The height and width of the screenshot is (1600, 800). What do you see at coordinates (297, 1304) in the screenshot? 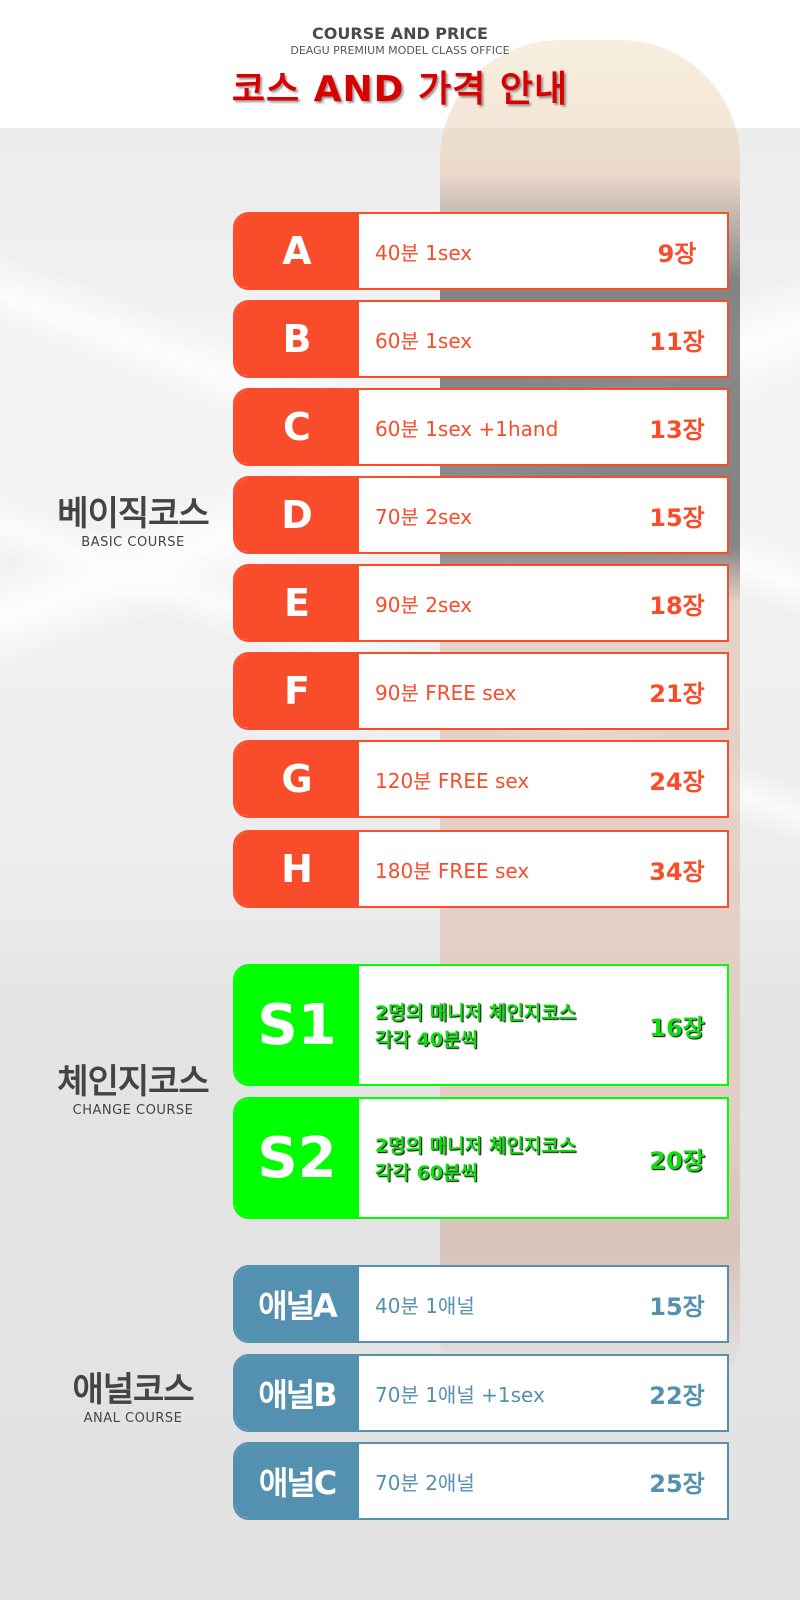
I see `course-code: 애널A` at bounding box center [297, 1304].